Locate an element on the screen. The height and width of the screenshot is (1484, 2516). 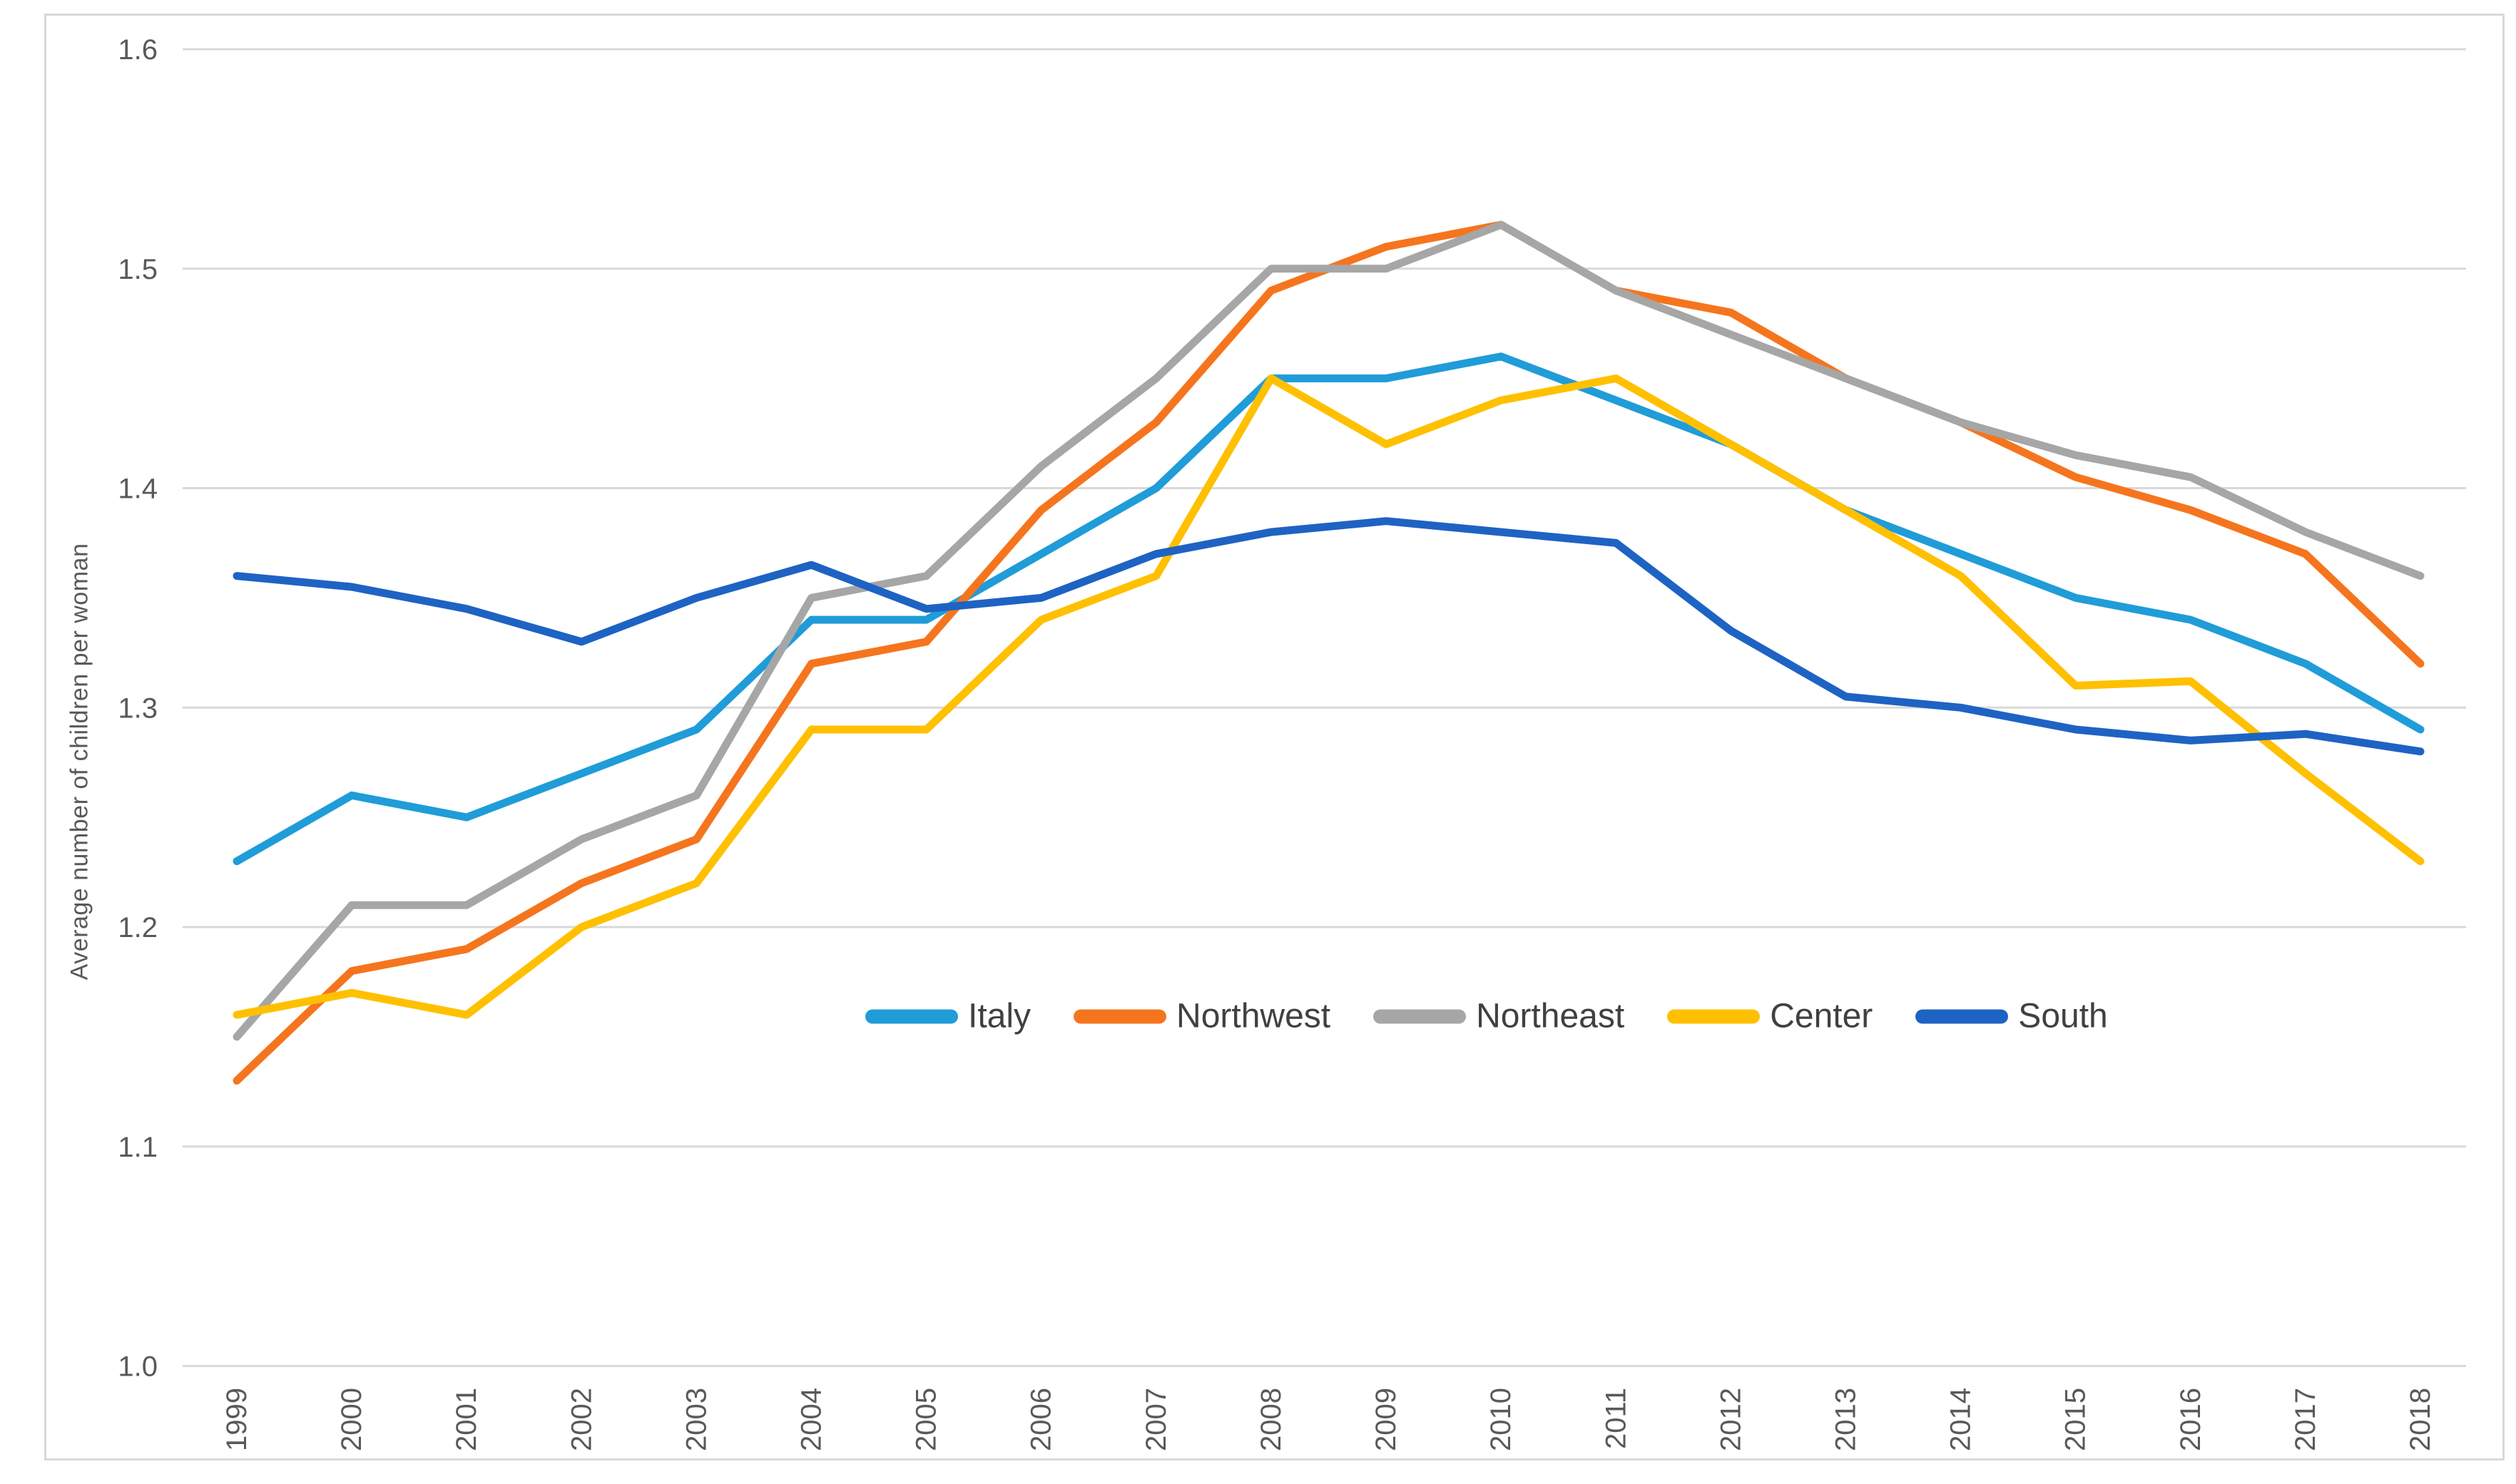
legend-item-northwest: Northwest is located at coordinates (1202, 1016).